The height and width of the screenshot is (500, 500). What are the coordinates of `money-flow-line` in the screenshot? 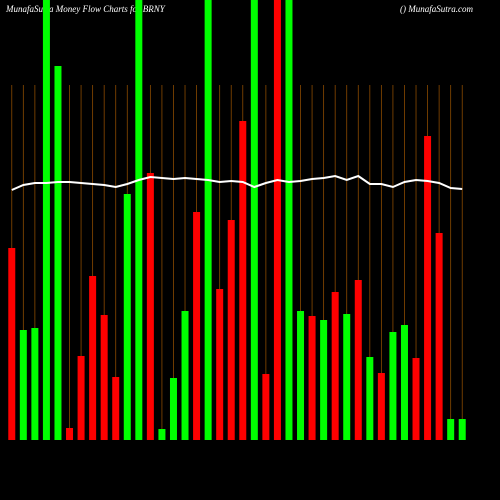 It's located at (237, 182).